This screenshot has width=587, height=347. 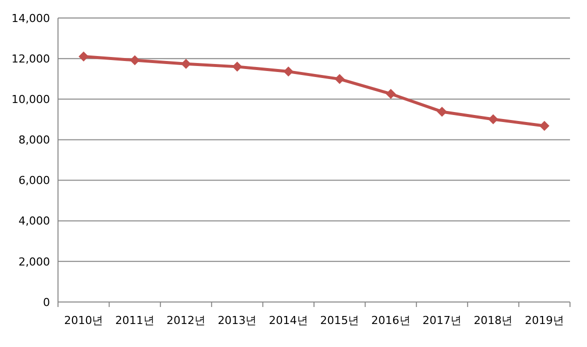 What do you see at coordinates (340, 320) in the screenshot?
I see `x-tick-label: 2015년` at bounding box center [340, 320].